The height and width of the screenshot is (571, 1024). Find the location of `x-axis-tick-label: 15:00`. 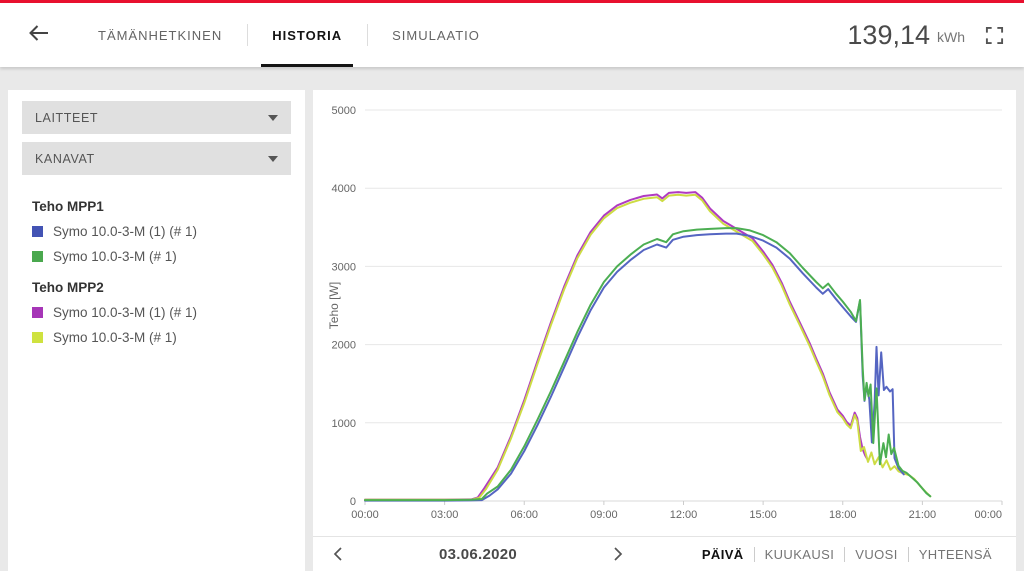

x-axis-tick-label: 15:00 is located at coordinates (763, 515).